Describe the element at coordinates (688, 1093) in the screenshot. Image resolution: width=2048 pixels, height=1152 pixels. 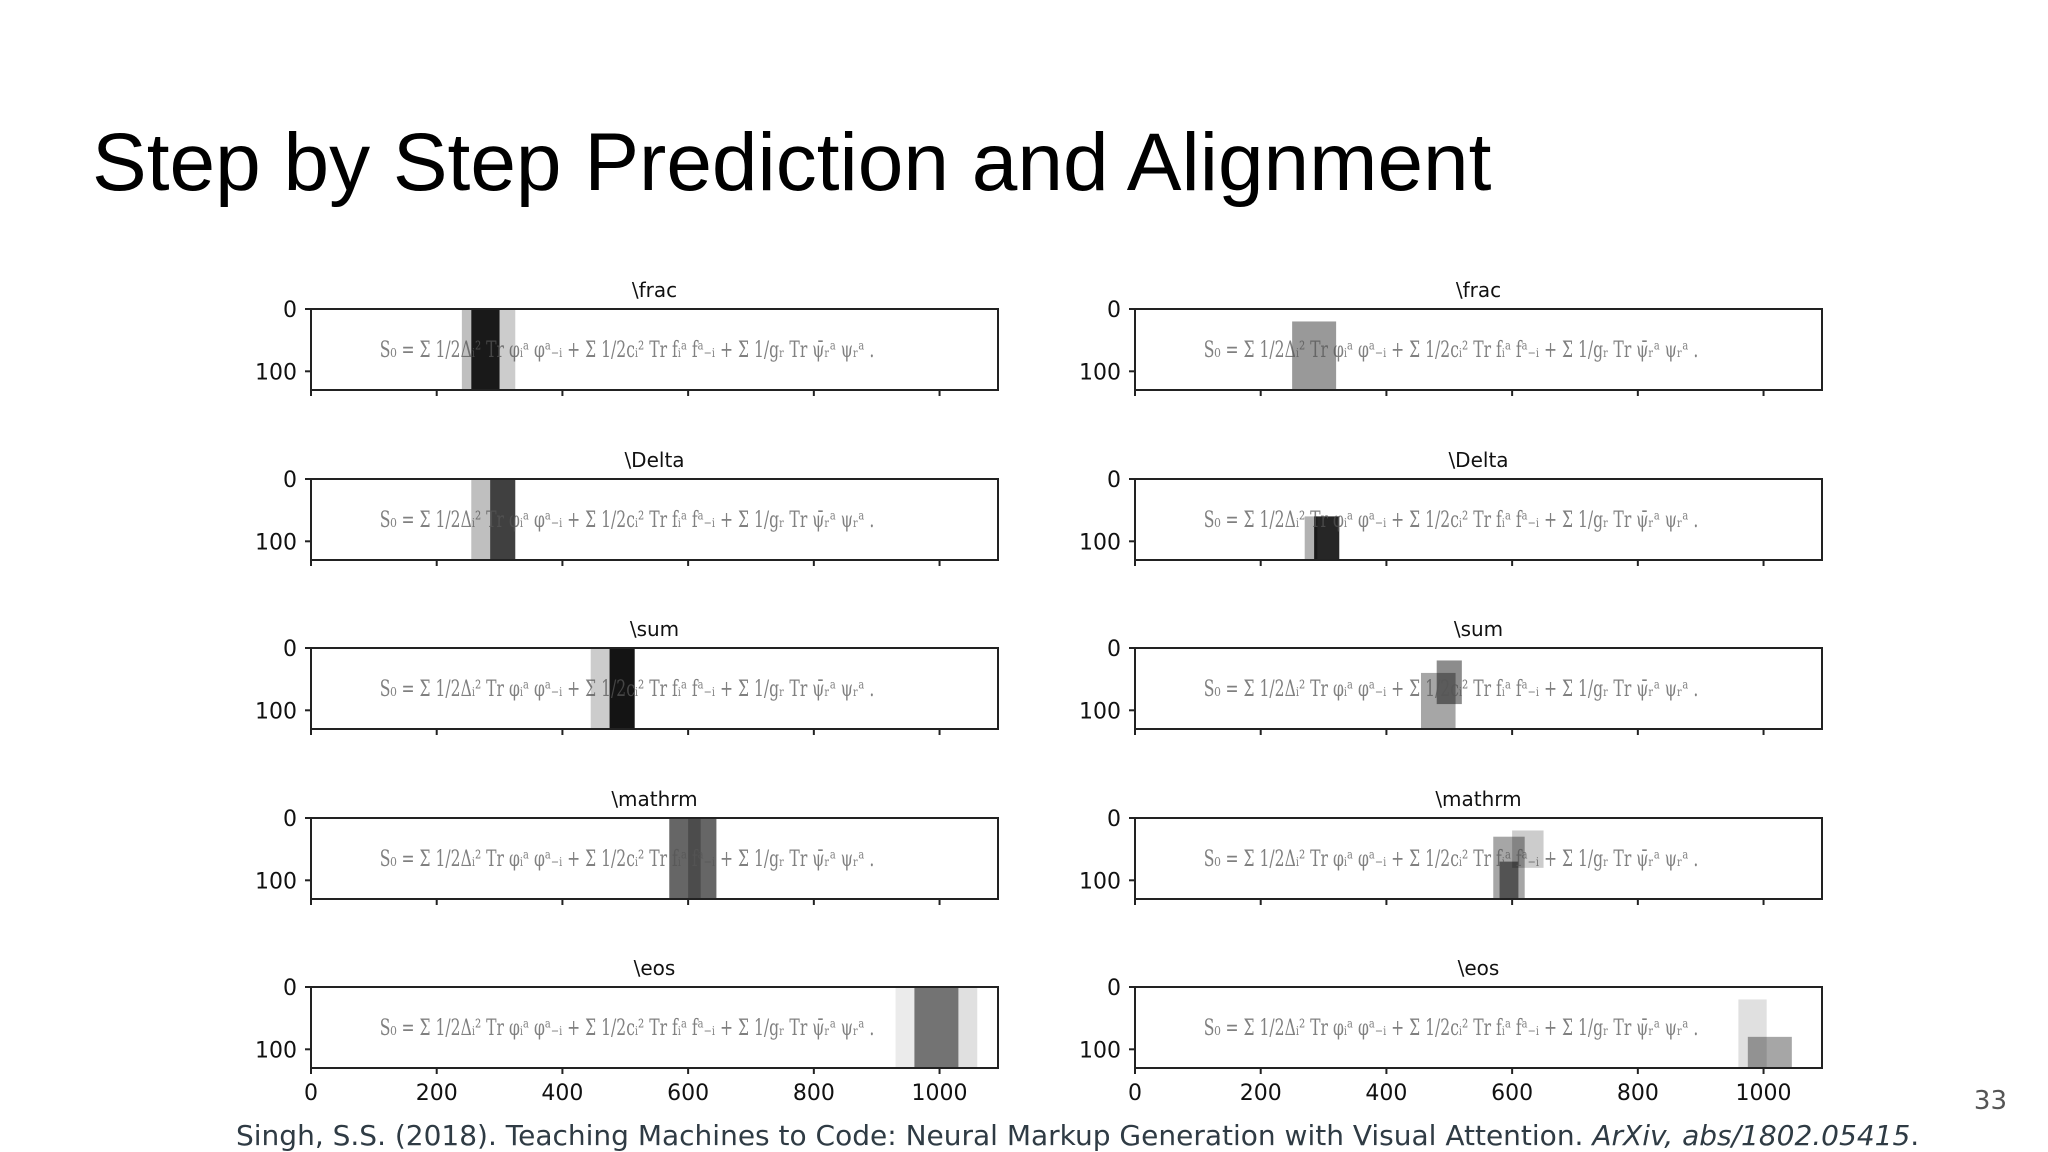
I see `left-xtick-label: 600` at that location.